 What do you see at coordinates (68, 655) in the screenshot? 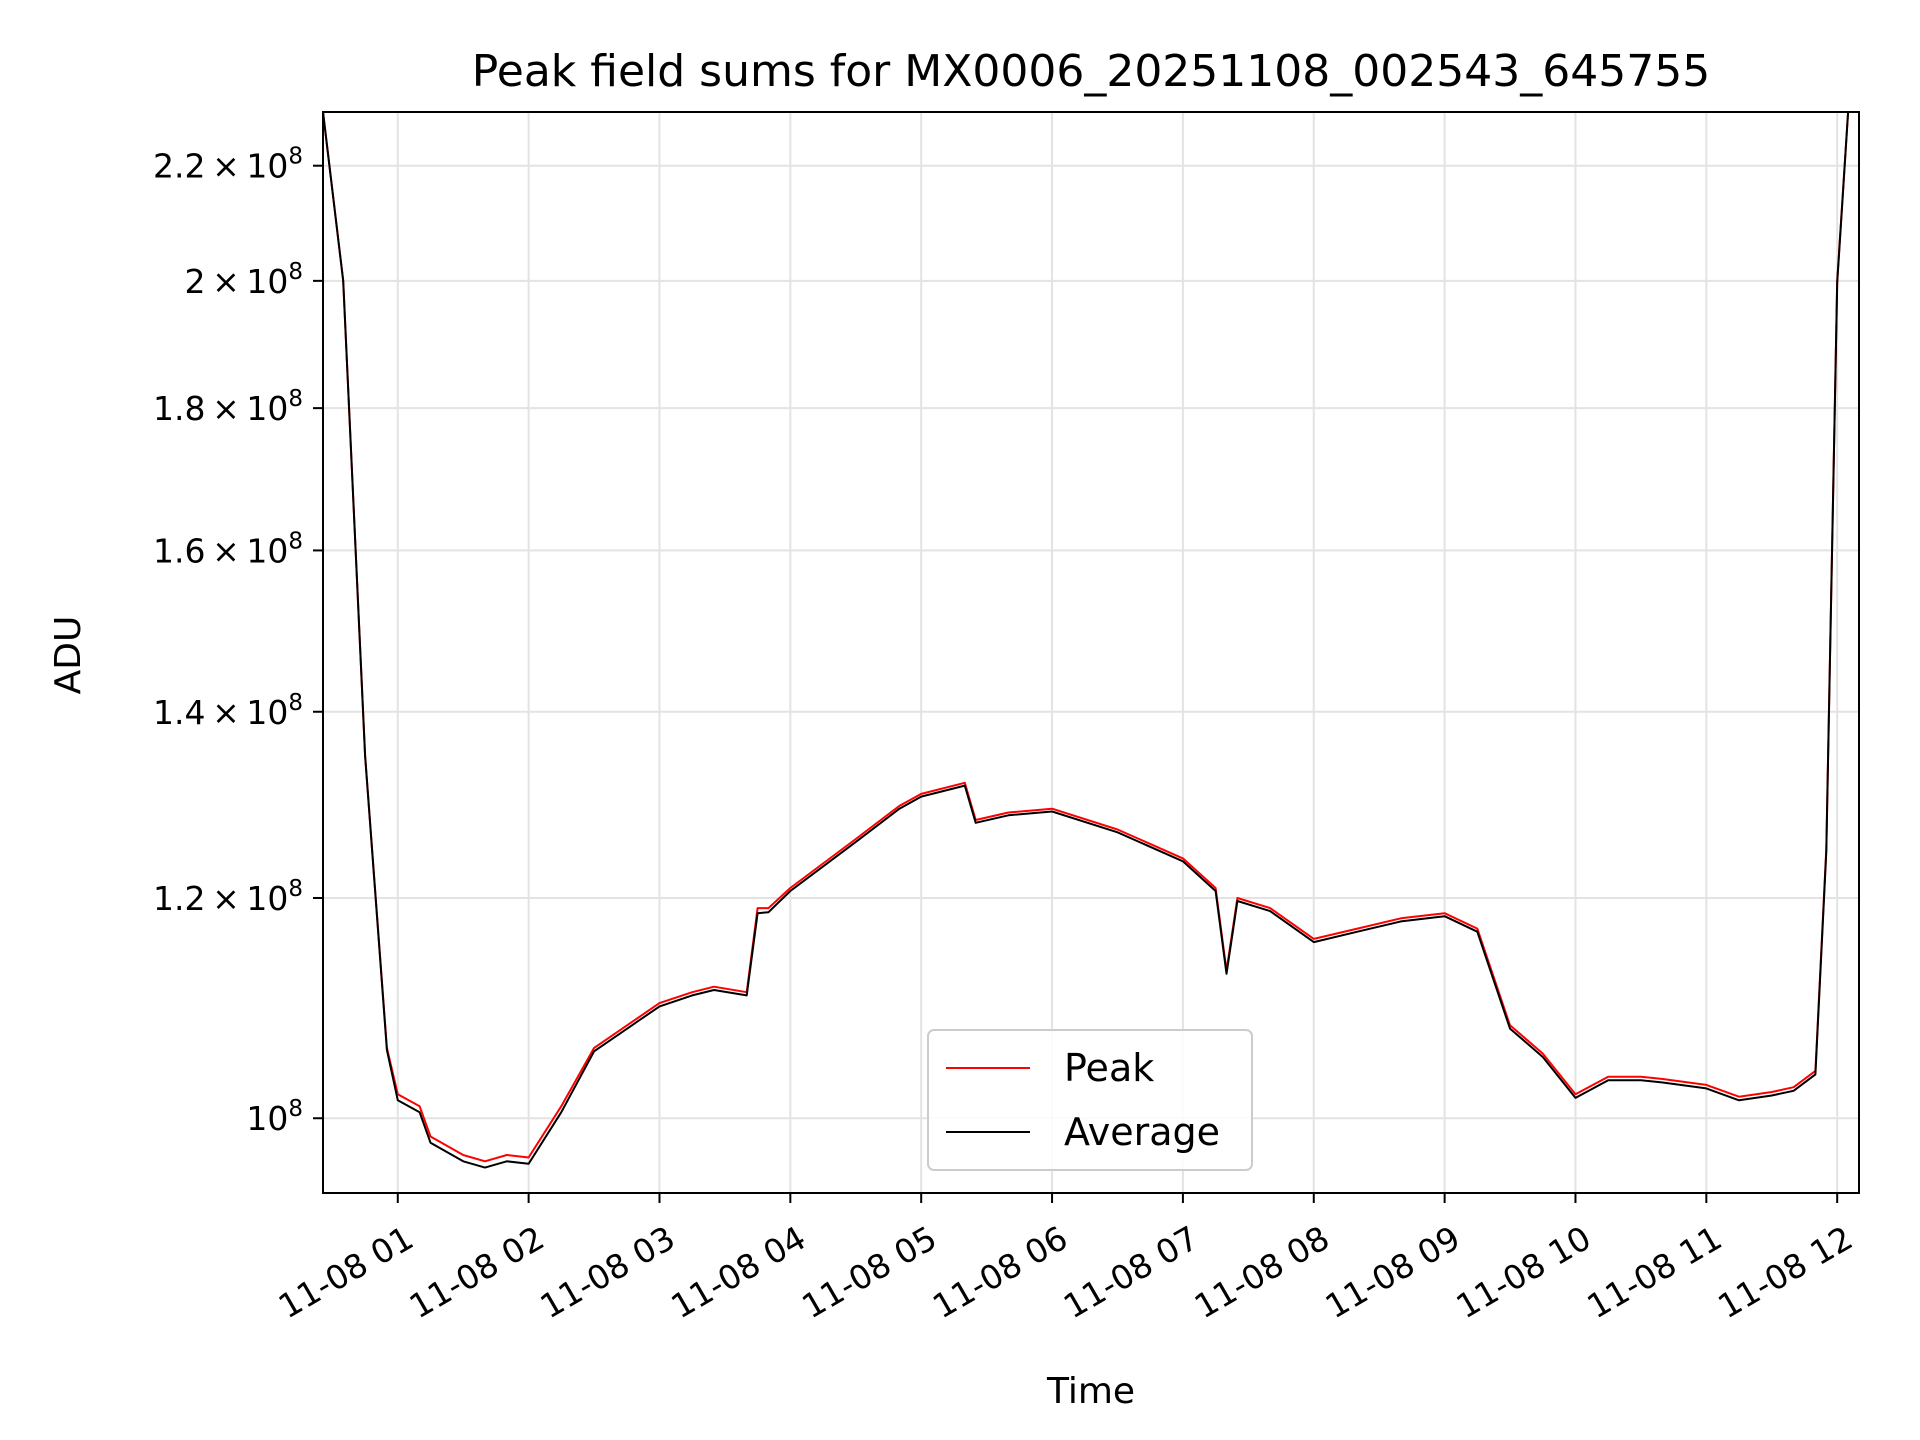
I see `y-axis-label: ADU` at bounding box center [68, 655].